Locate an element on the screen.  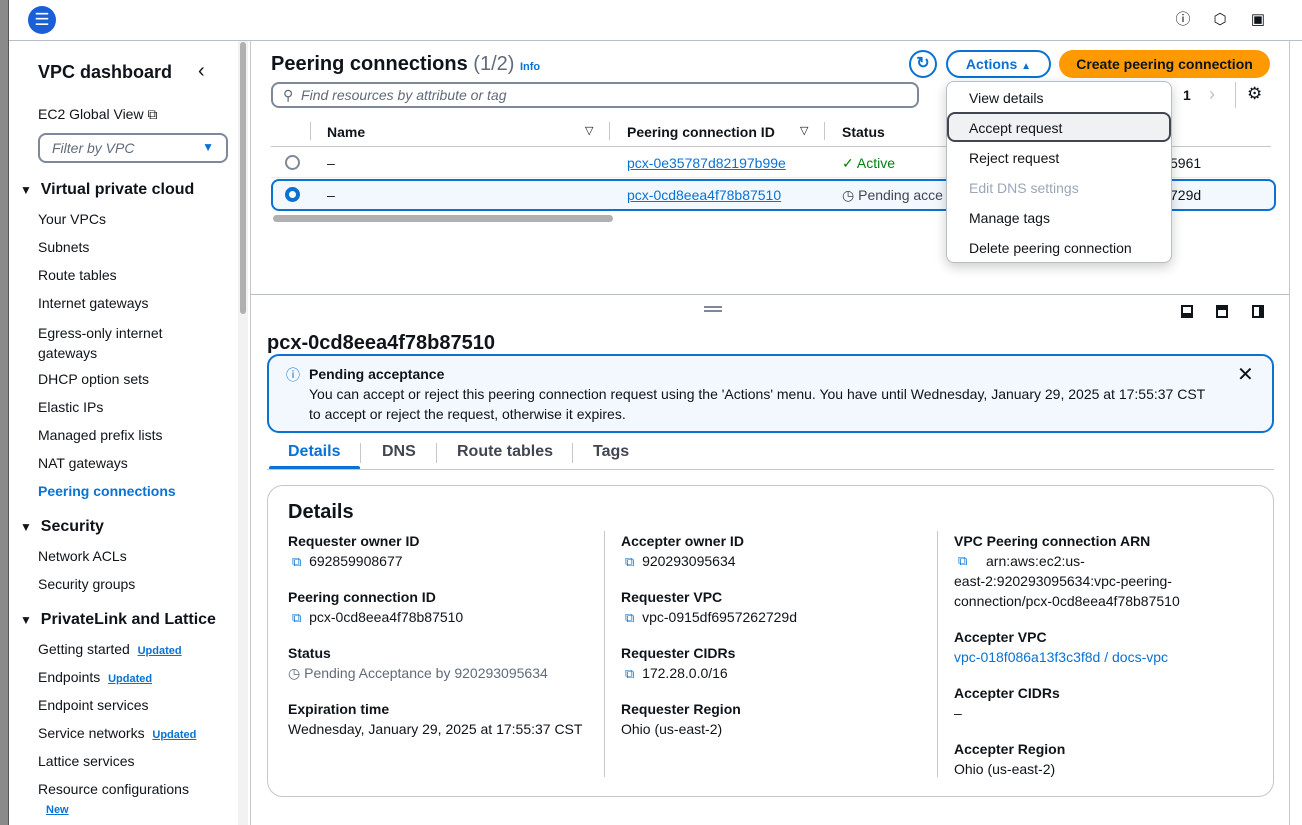
filter-placeholder: Filter by VPC is located at coordinates (93, 148).